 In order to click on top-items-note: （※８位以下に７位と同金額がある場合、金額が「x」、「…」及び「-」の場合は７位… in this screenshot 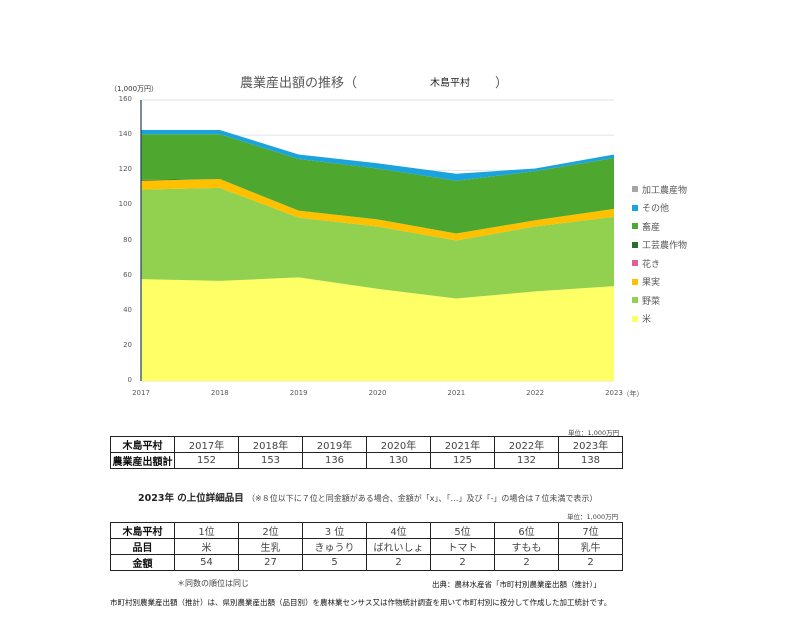, I will do `click(422, 498)`.